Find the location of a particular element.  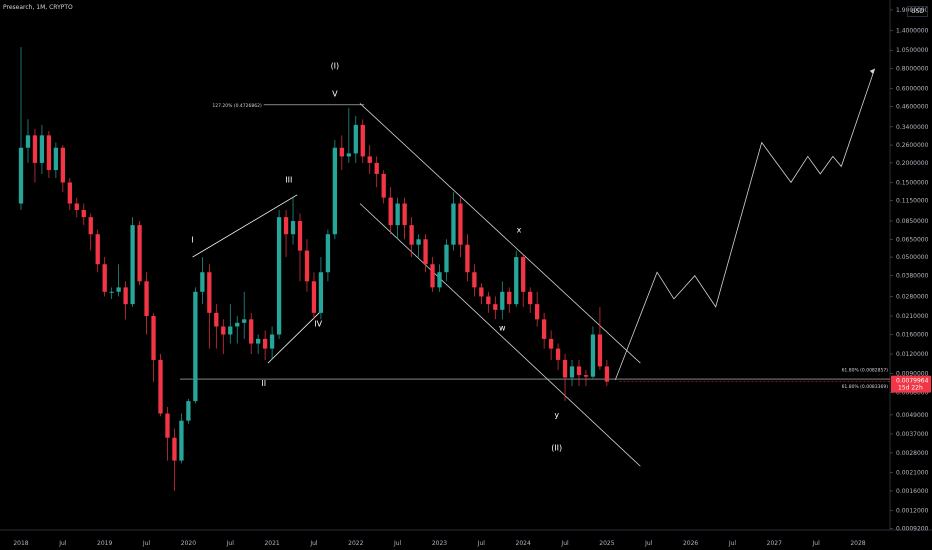

wave-label-i: I is located at coordinates (192, 239).